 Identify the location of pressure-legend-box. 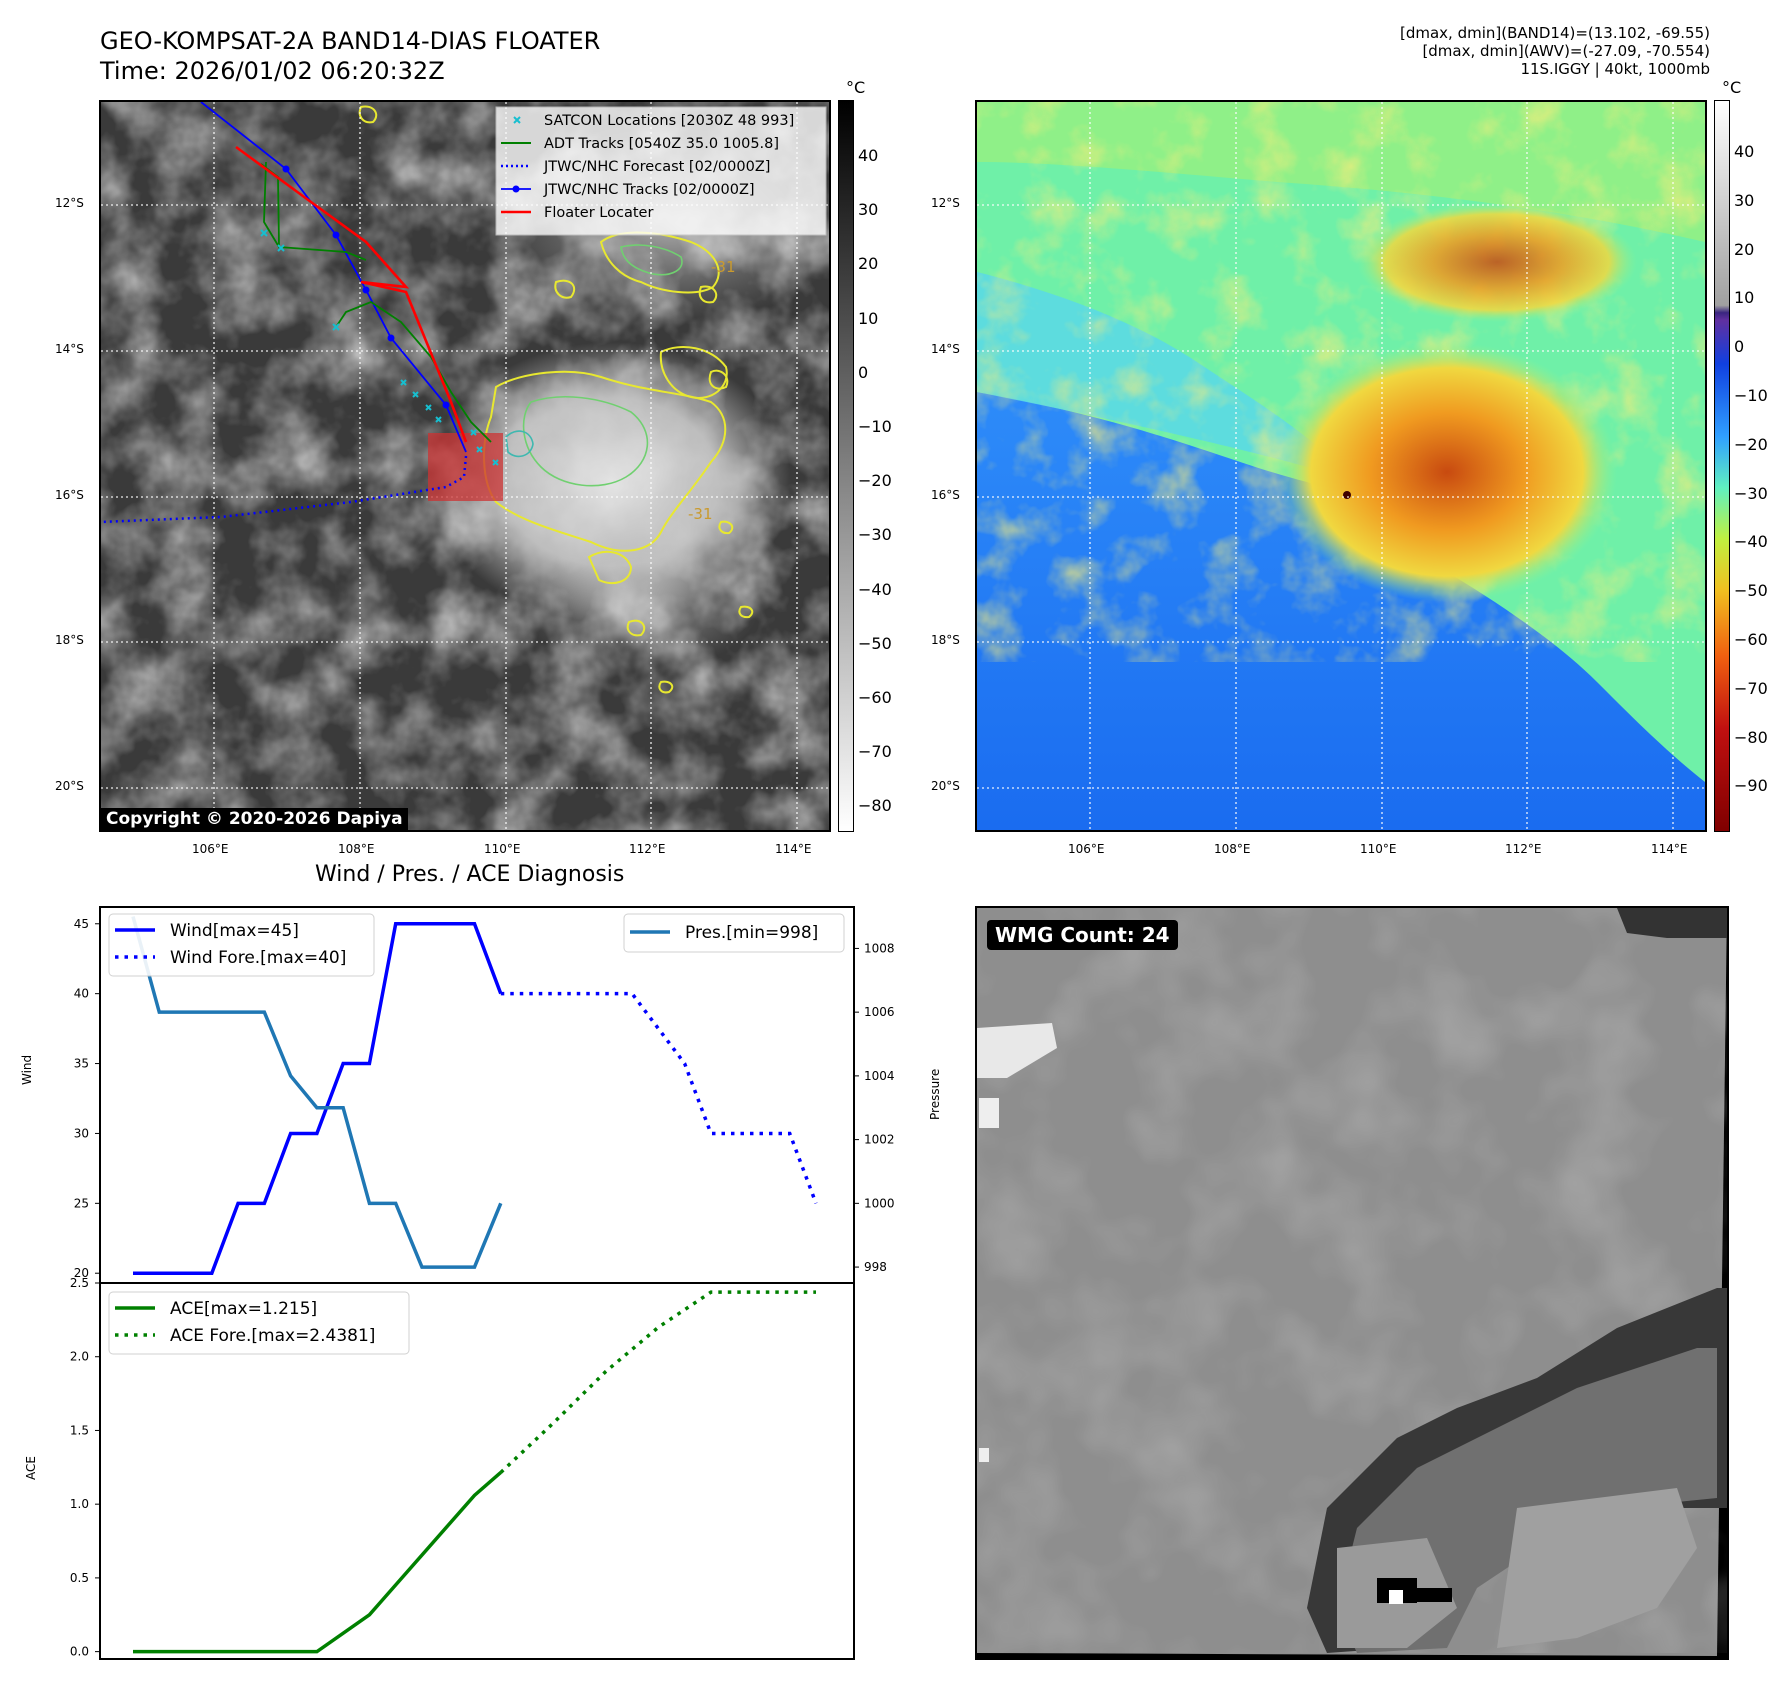
(734, 933).